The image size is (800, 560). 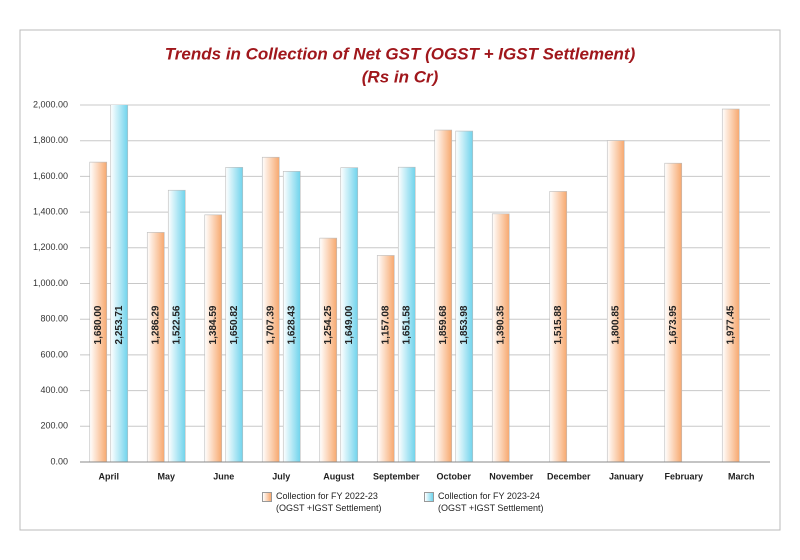 I want to click on x-tick-label: September, so click(x=396, y=476).